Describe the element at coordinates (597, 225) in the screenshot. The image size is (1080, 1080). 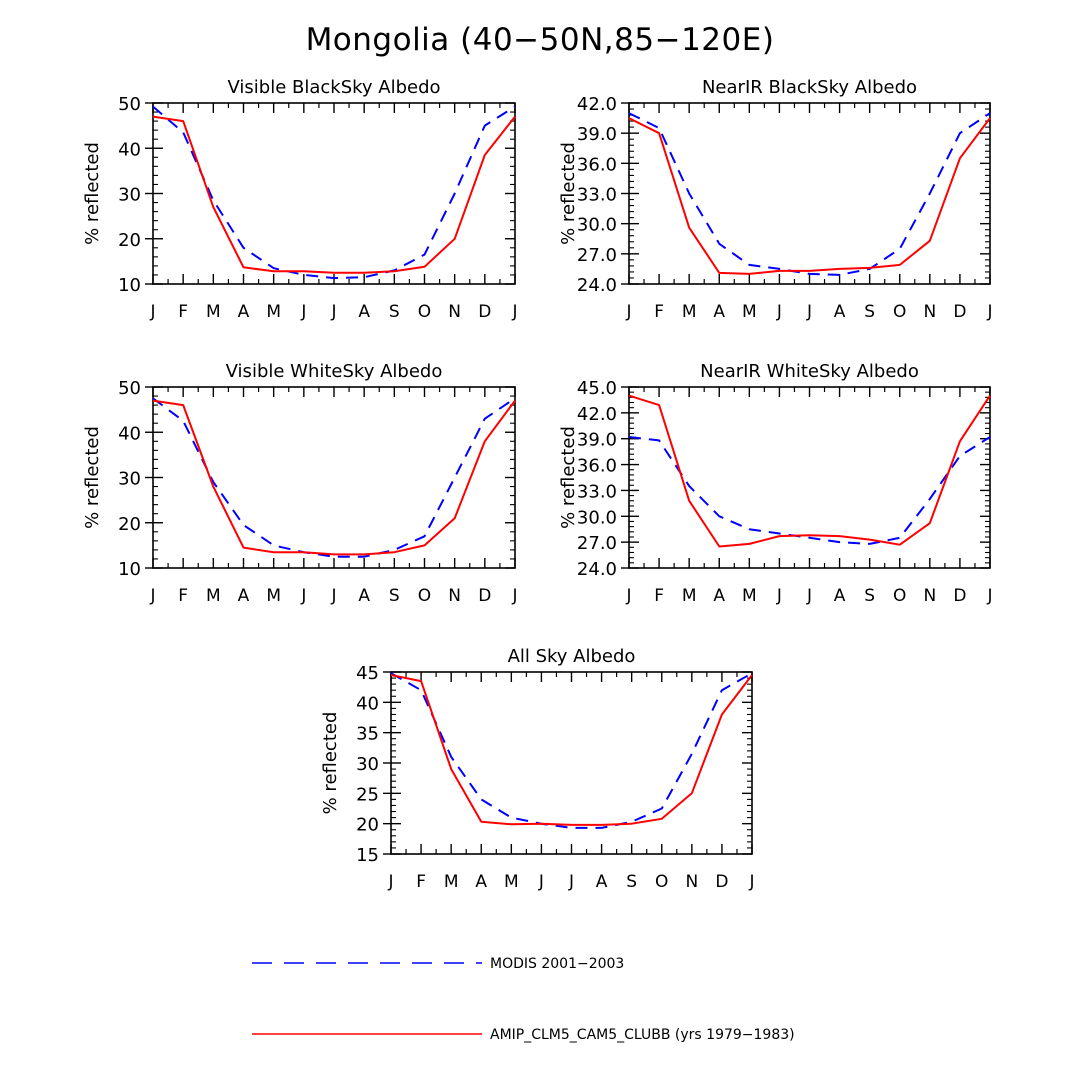
I see `y-tick-label: 30.0` at that location.